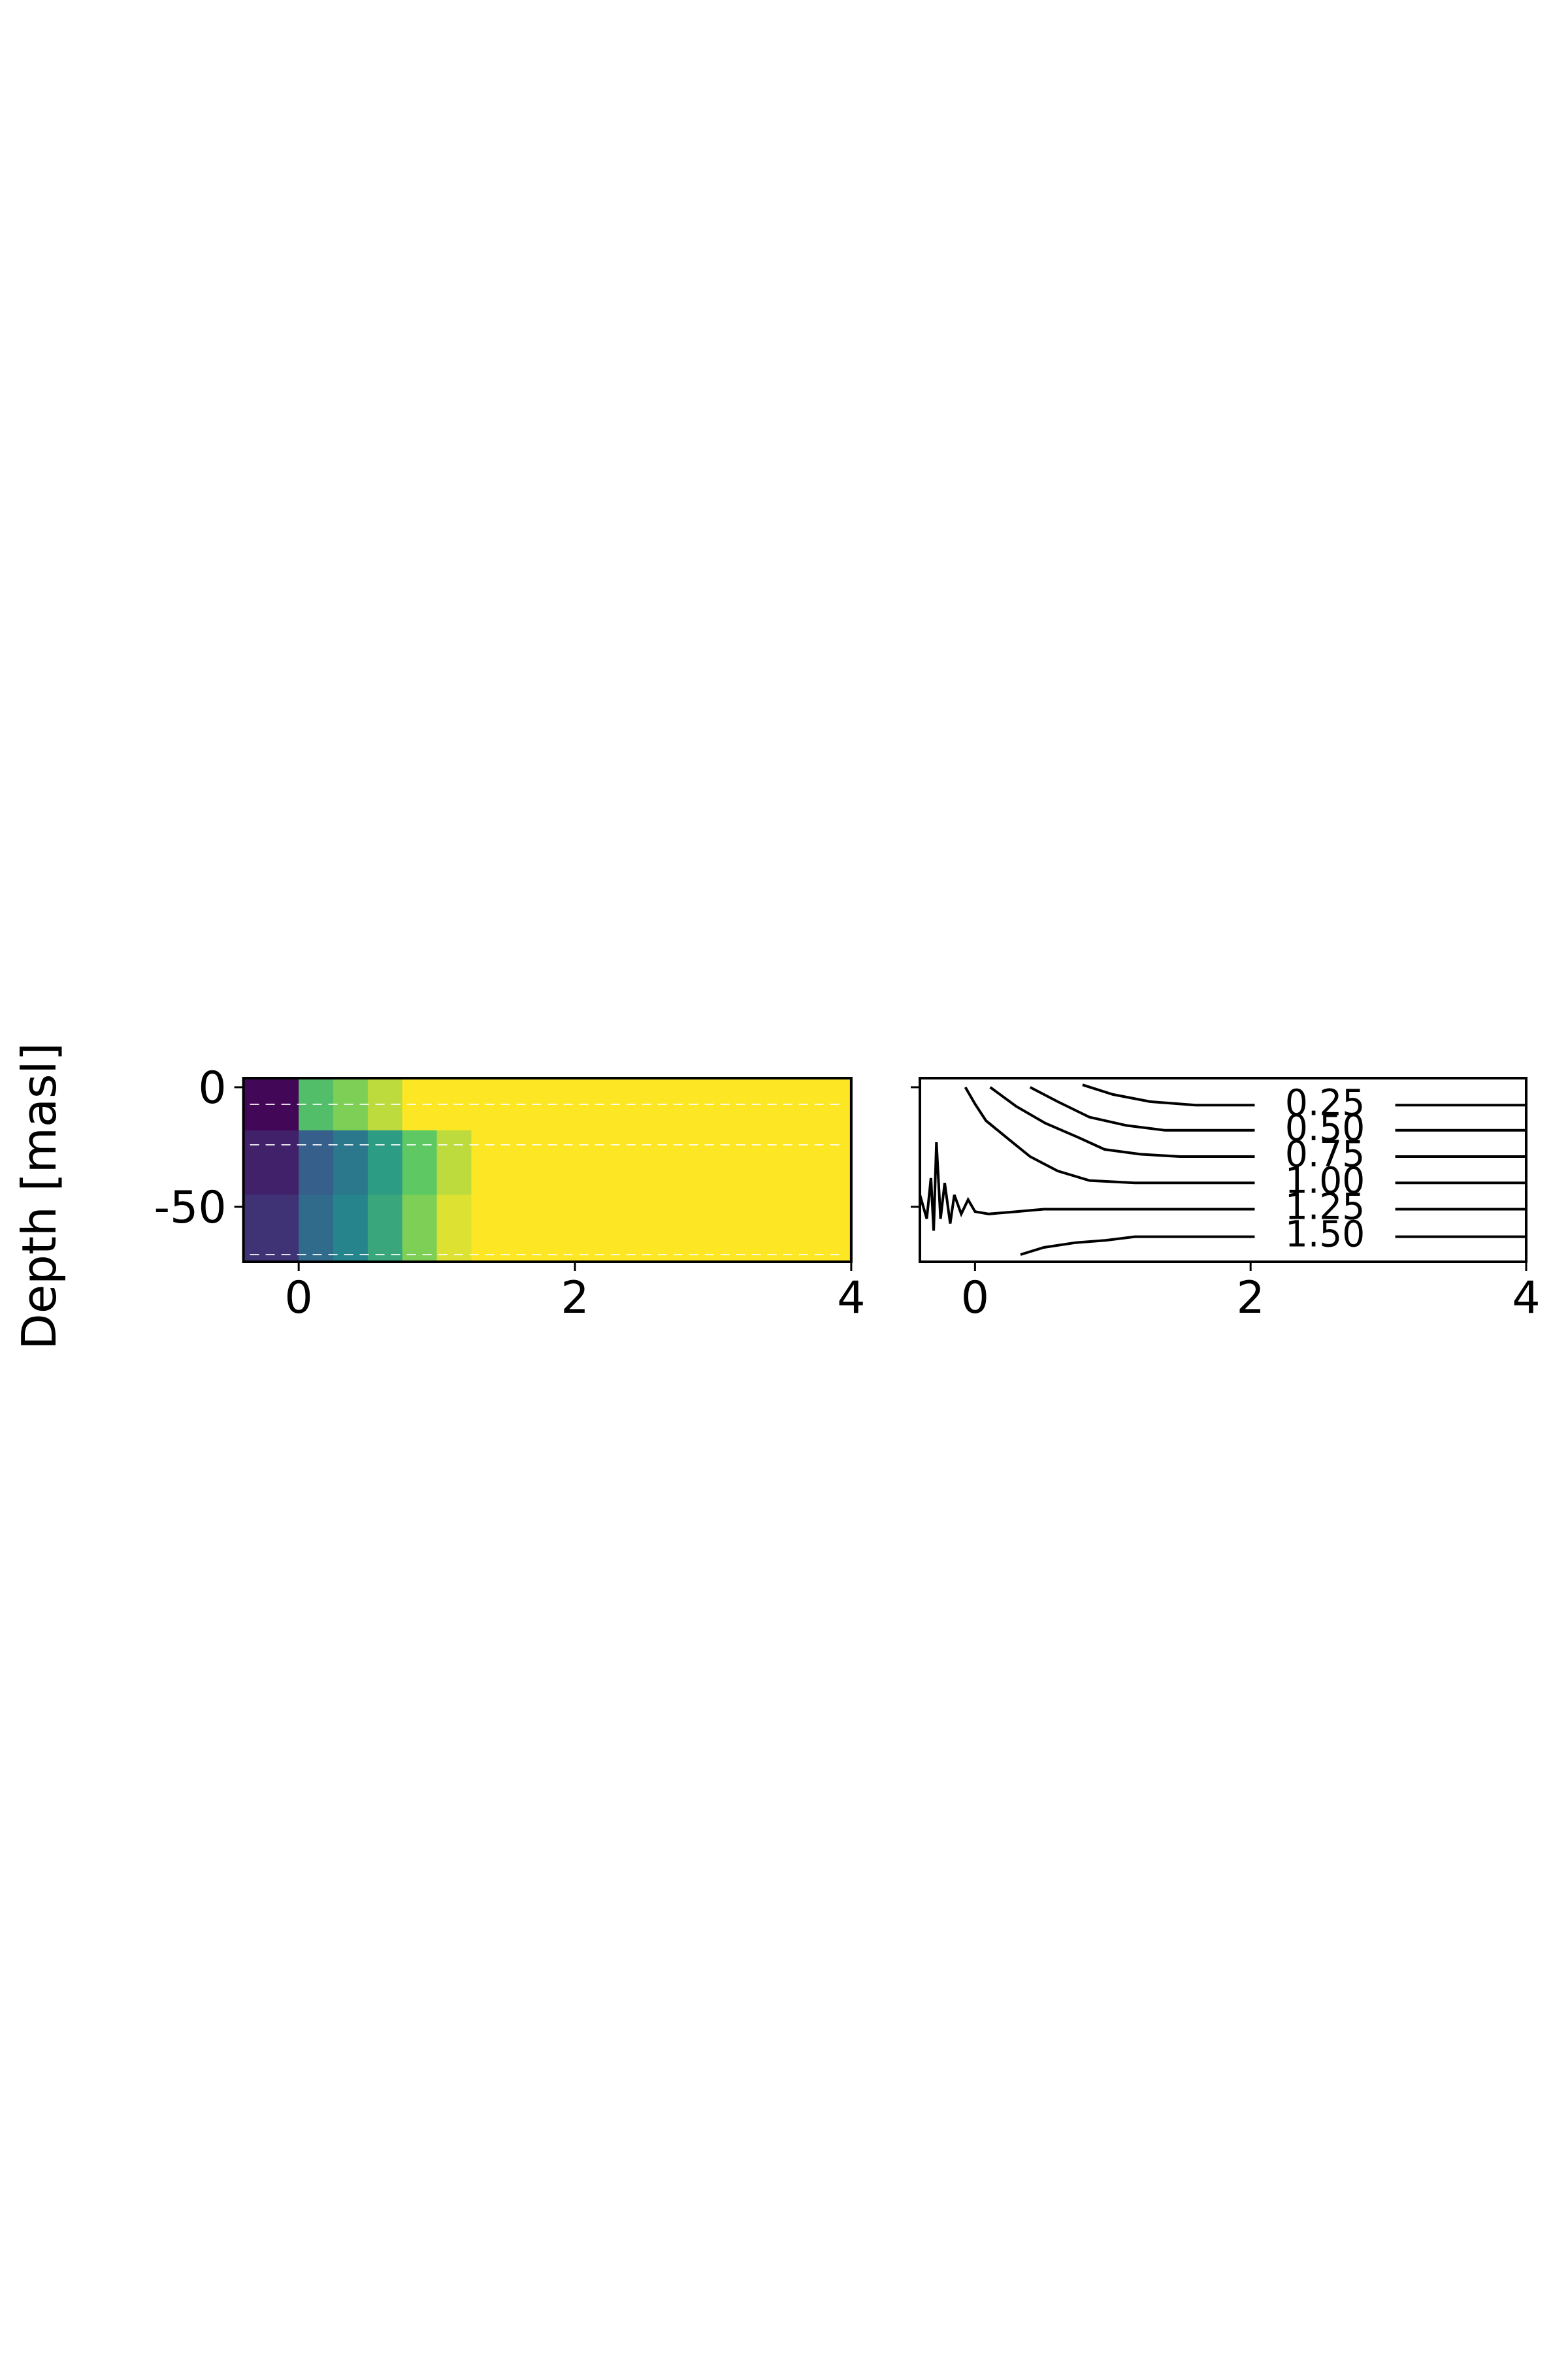 The image size is (1568, 2355). Describe the element at coordinates (39, 1195) in the screenshot. I see `y-axis-label: Depth [masl]` at that location.